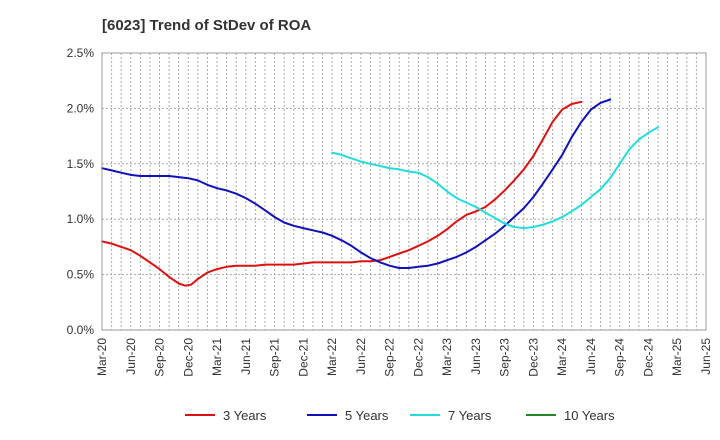 This screenshot has height=440, width=720. What do you see at coordinates (505, 357) in the screenshot?
I see `x-tick-label: Sep-23` at bounding box center [505, 357].